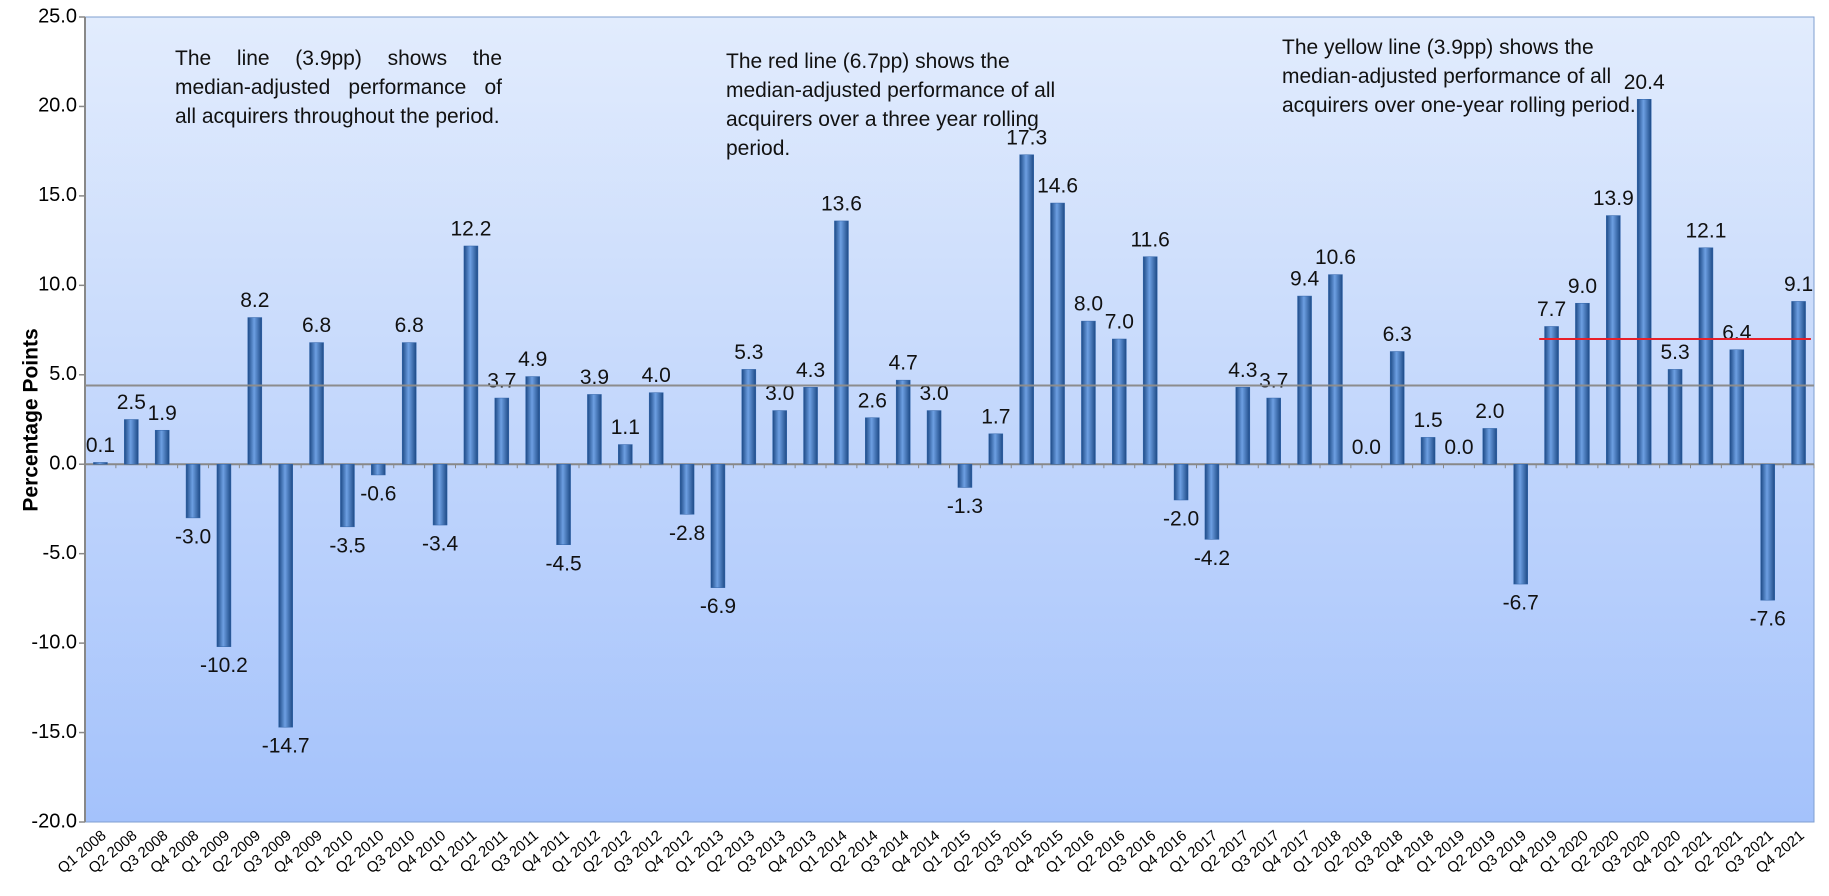  What do you see at coordinates (54, 642) in the screenshot?
I see `y-tick-label: -10.0` at bounding box center [54, 642].